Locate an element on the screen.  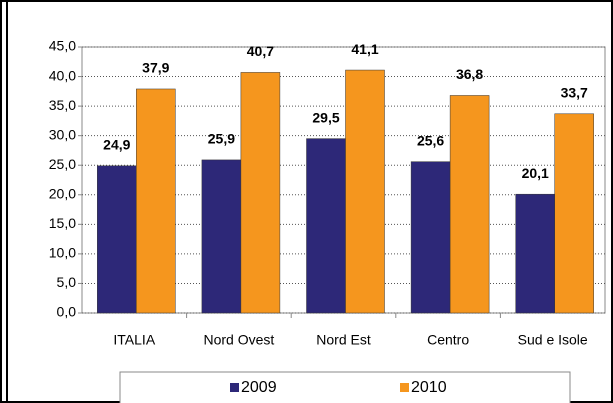
value-label: 25,9 is located at coordinates (221, 139).